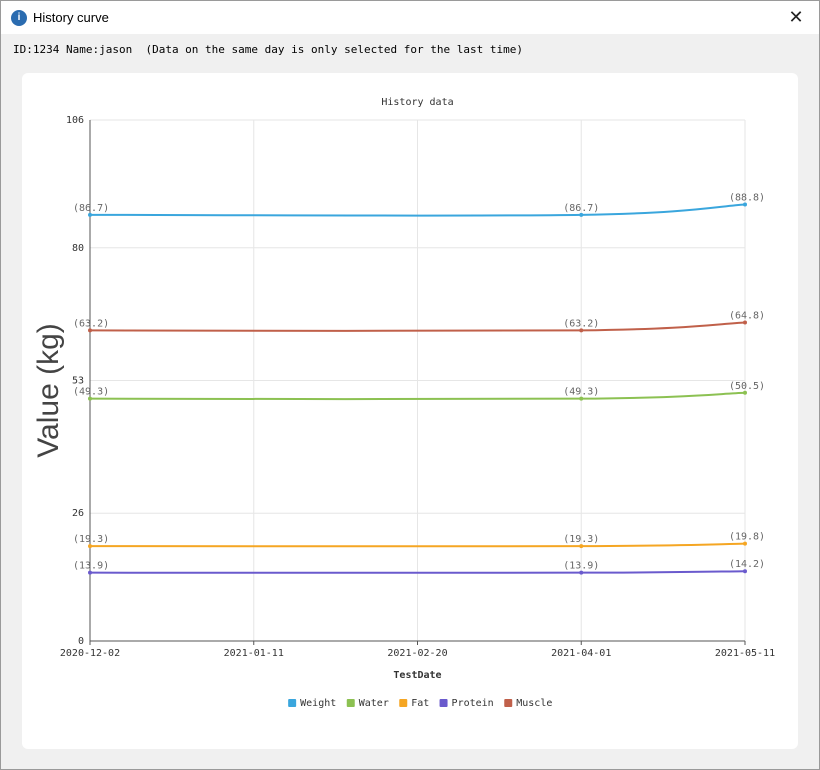  What do you see at coordinates (473, 703) in the screenshot?
I see `legend-label-protein: Protein` at bounding box center [473, 703].